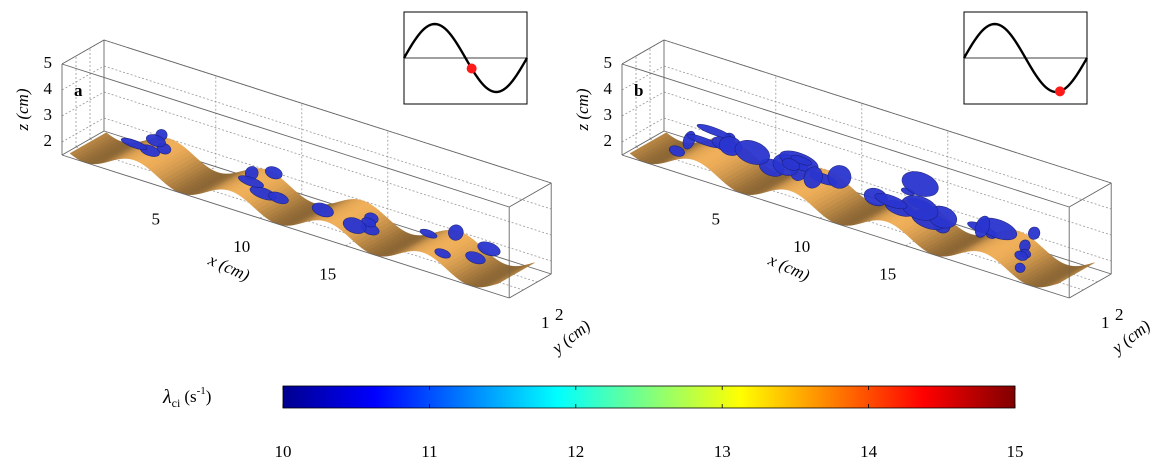 The height and width of the screenshot is (466, 1172). Describe the element at coordinates (649, 397) in the screenshot. I see `colorbar` at that location.